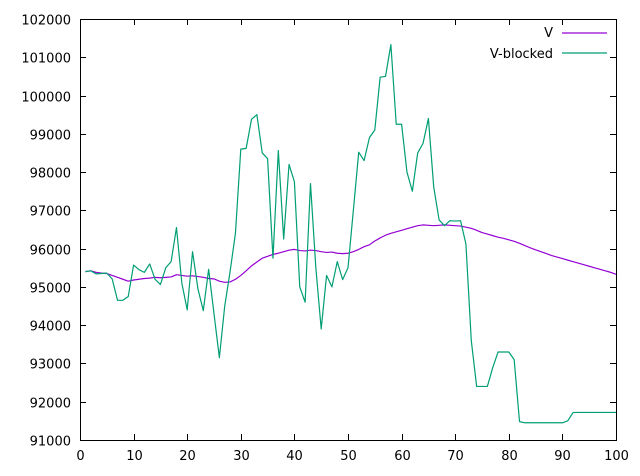 The width and height of the screenshot is (640, 476). Describe the element at coordinates (50, 442) in the screenshot. I see `y-tick-label: 91000` at that location.